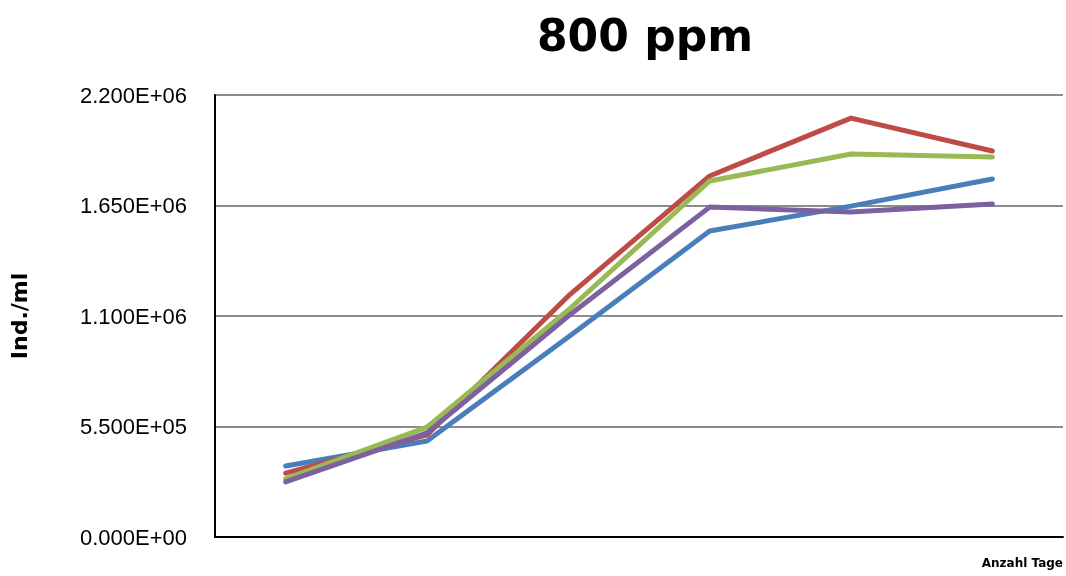  What do you see at coordinates (133, 316) in the screenshot?
I see `y-tick-label: 1.100E+06` at bounding box center [133, 316].